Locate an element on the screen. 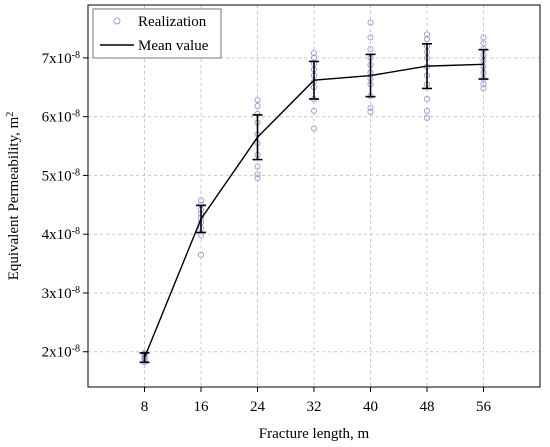  legend-box is located at coordinates (157, 33).